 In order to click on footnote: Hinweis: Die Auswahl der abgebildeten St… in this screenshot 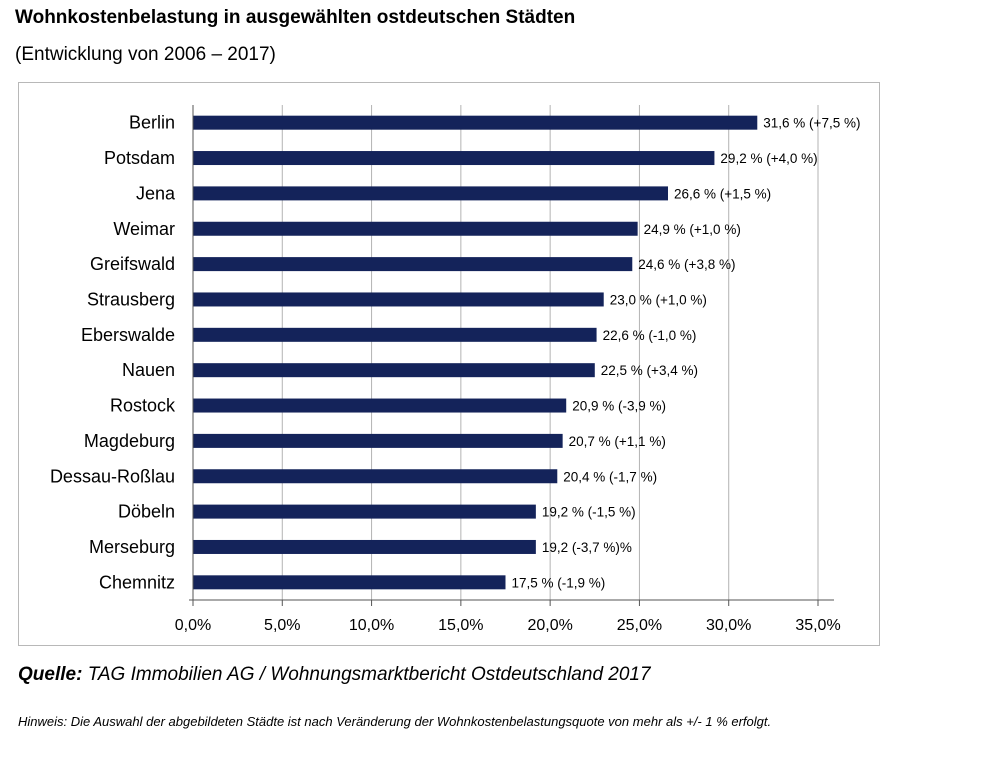, I will do `click(395, 721)`.